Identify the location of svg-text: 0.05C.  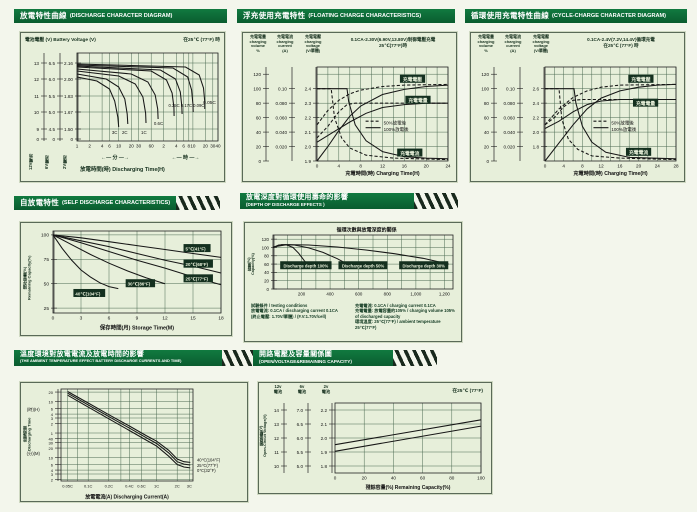
(209, 103).